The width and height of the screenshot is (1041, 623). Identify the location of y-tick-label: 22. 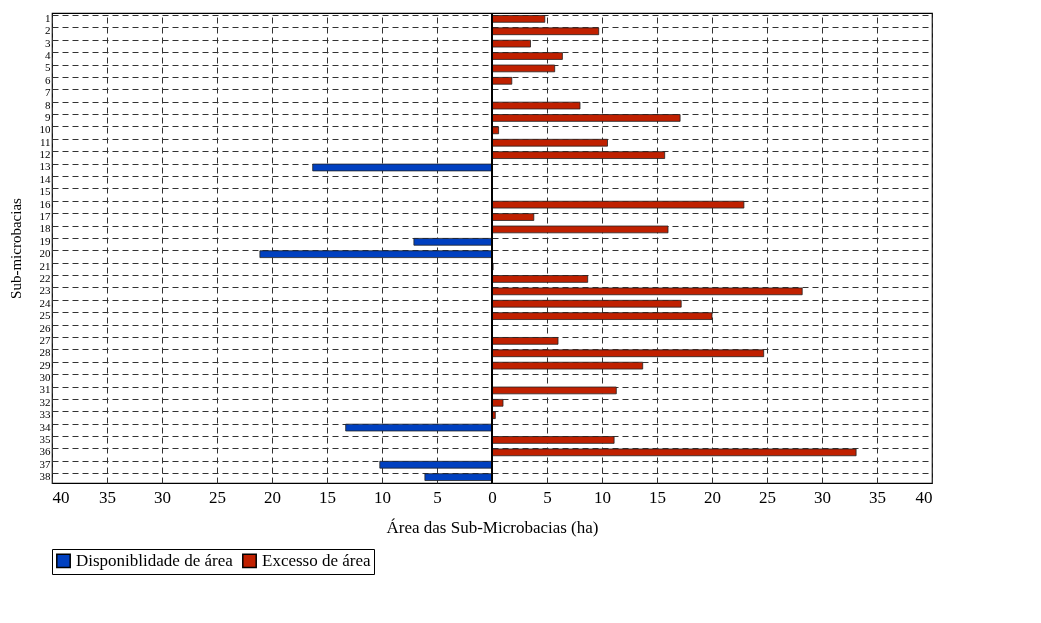
(45, 277).